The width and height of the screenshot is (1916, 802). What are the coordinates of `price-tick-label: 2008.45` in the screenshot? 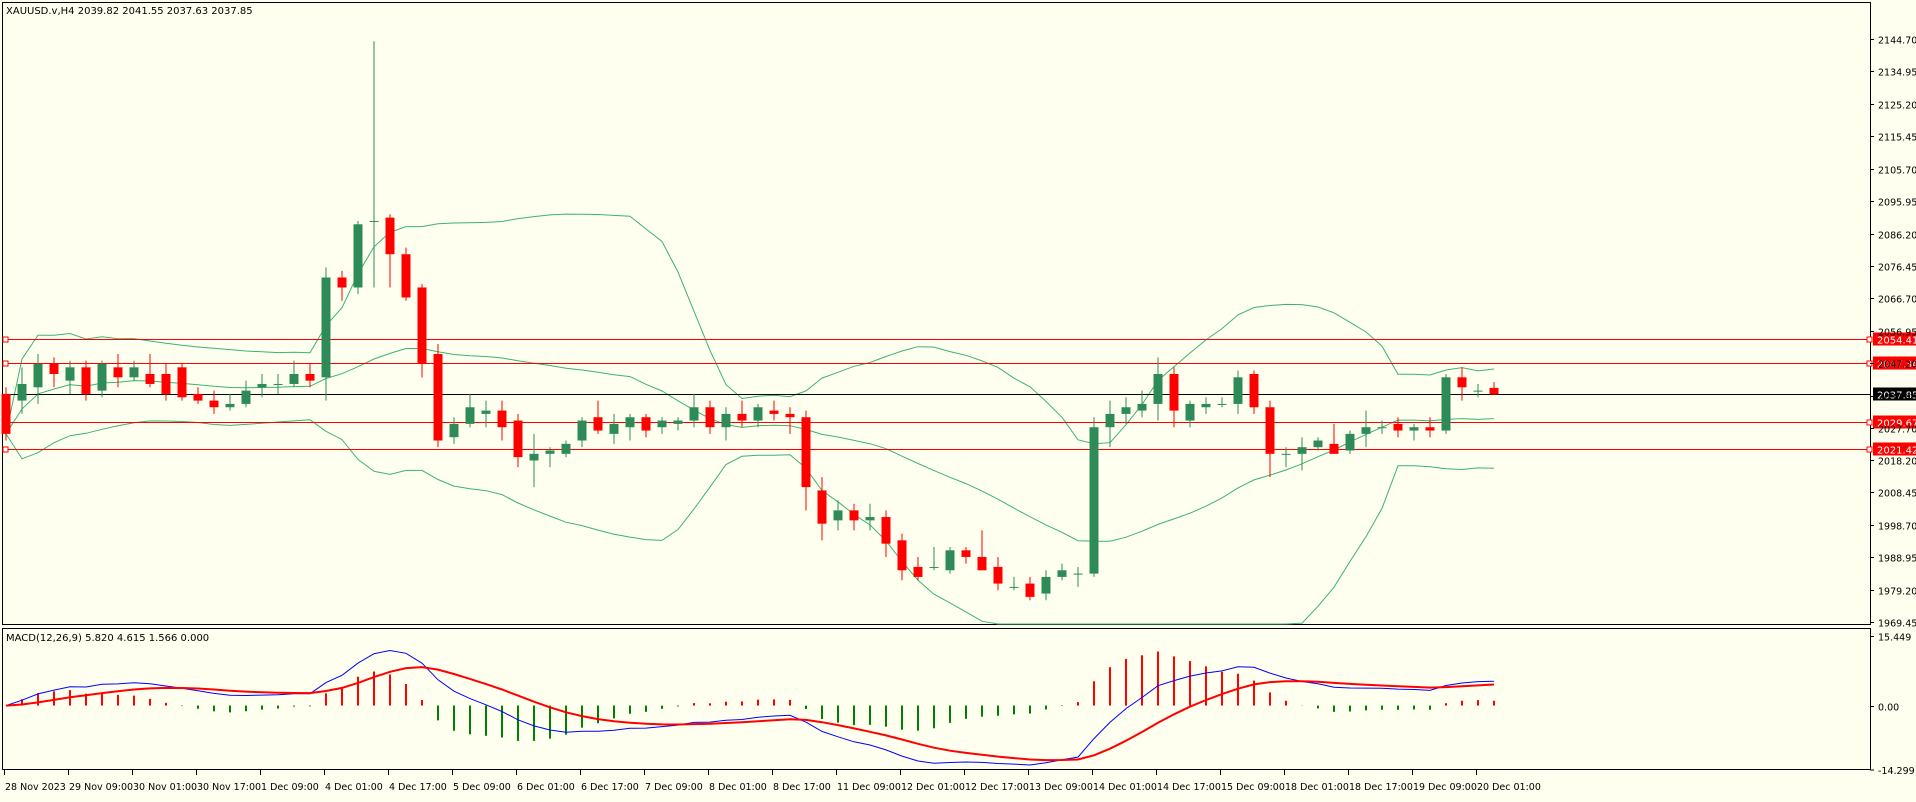 It's located at (1897, 494).